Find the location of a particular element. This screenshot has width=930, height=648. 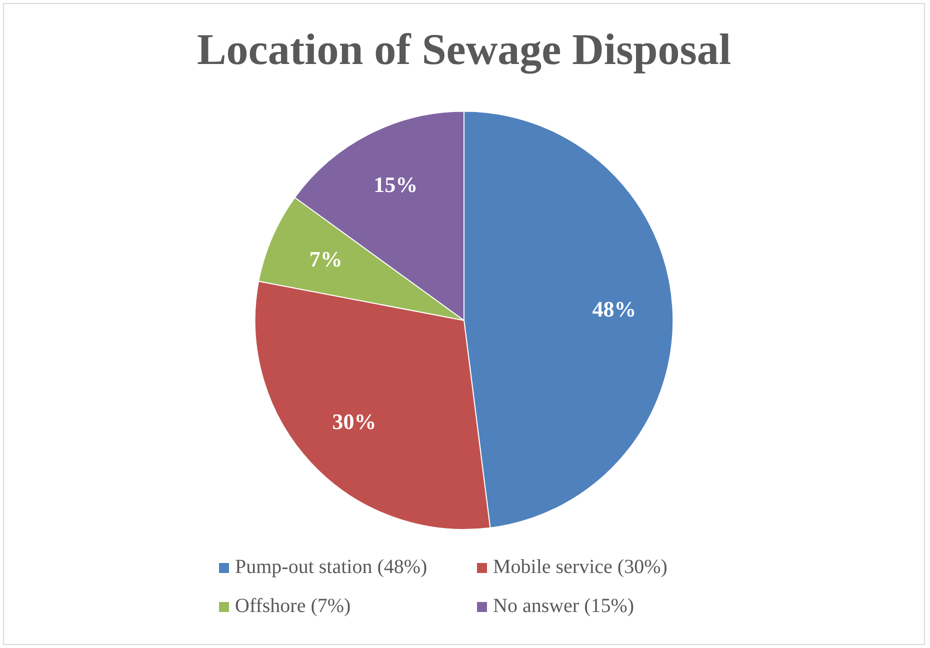

chart-title: Location of Sewage Disposal is located at coordinates (464, 49).